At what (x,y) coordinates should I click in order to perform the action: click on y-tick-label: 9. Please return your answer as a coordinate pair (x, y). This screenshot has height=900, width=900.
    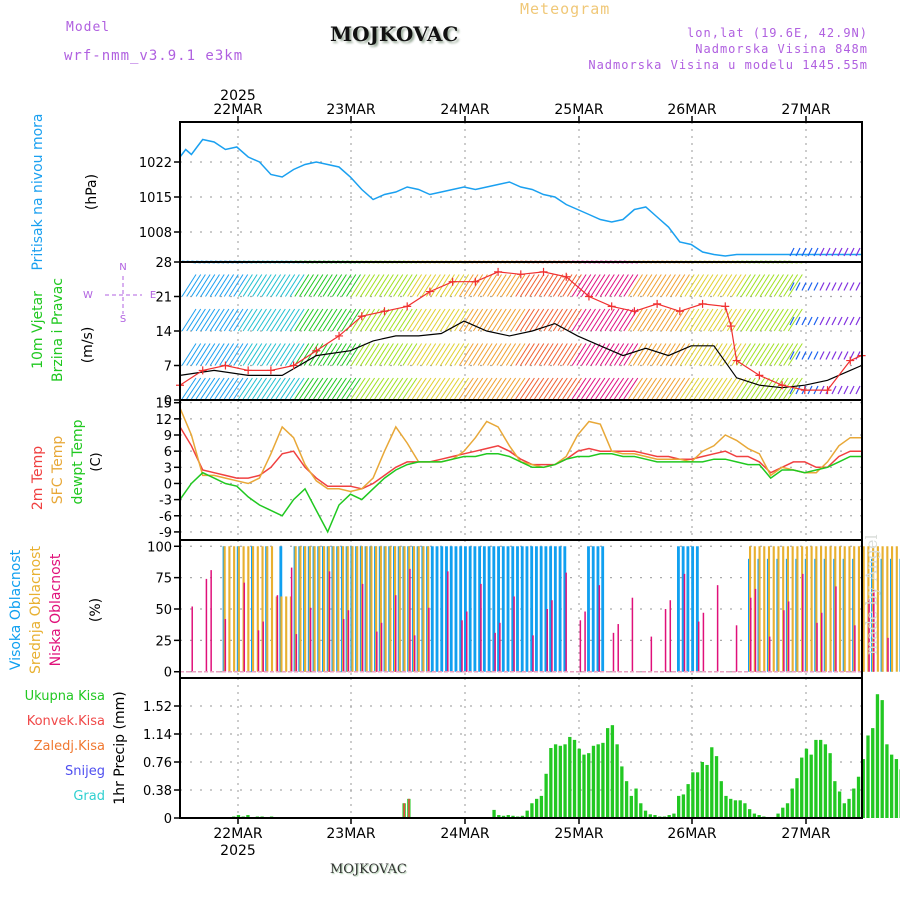
    Looking at the image, I should click on (168, 436).